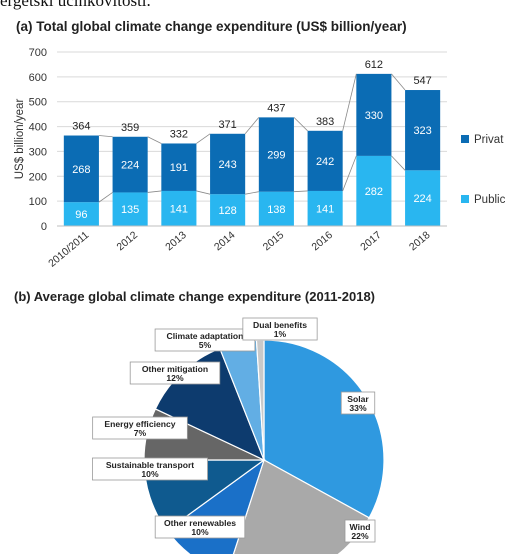 Image resolution: width=519 pixels, height=554 pixels. I want to click on data-label-private: 323, so click(422, 131).